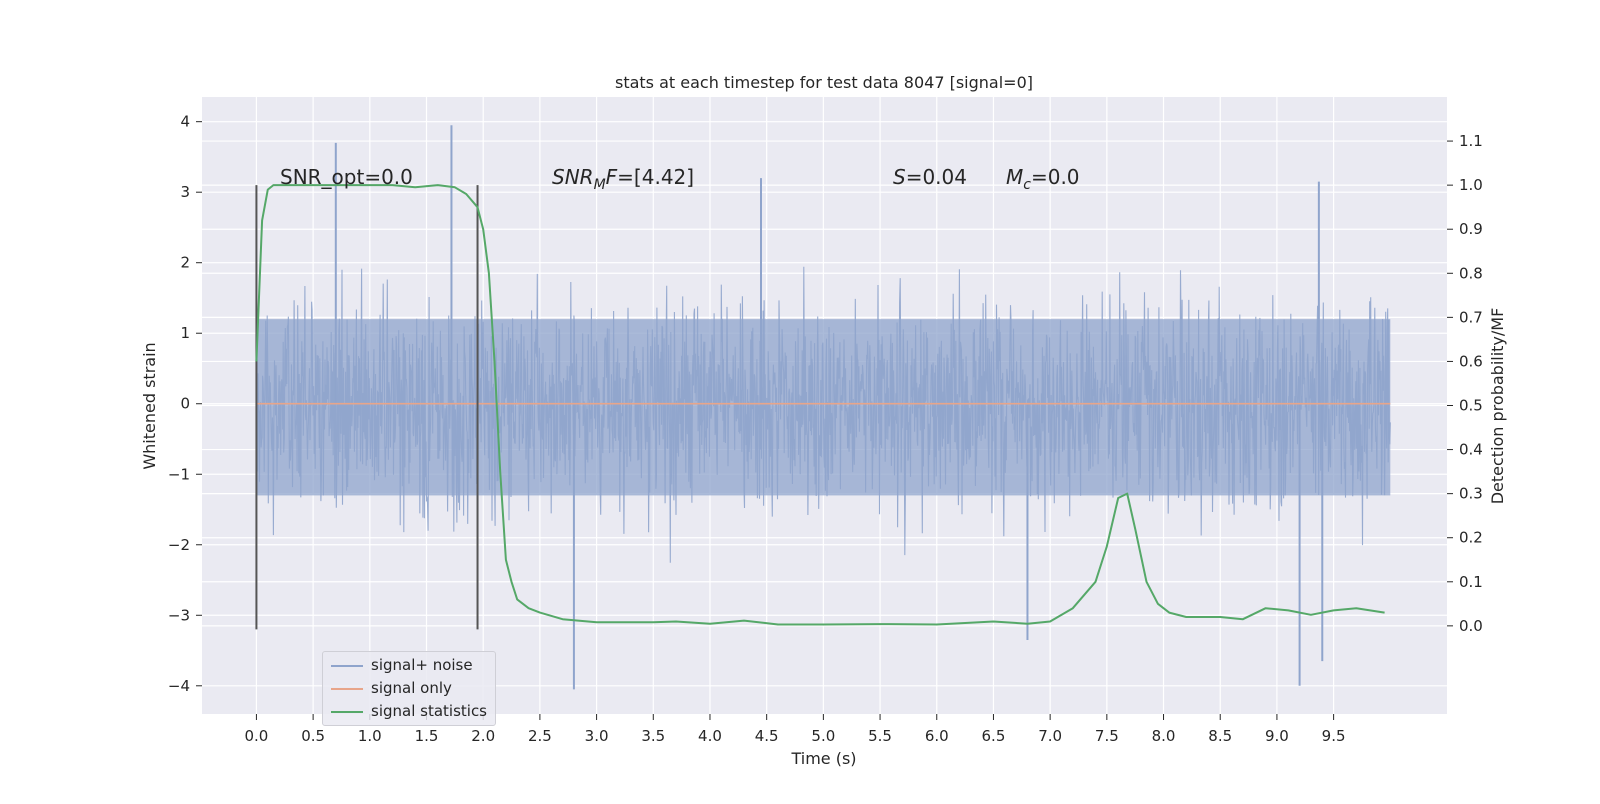  I want to click on y2-tick-label: 0.7, so click(1471, 317).